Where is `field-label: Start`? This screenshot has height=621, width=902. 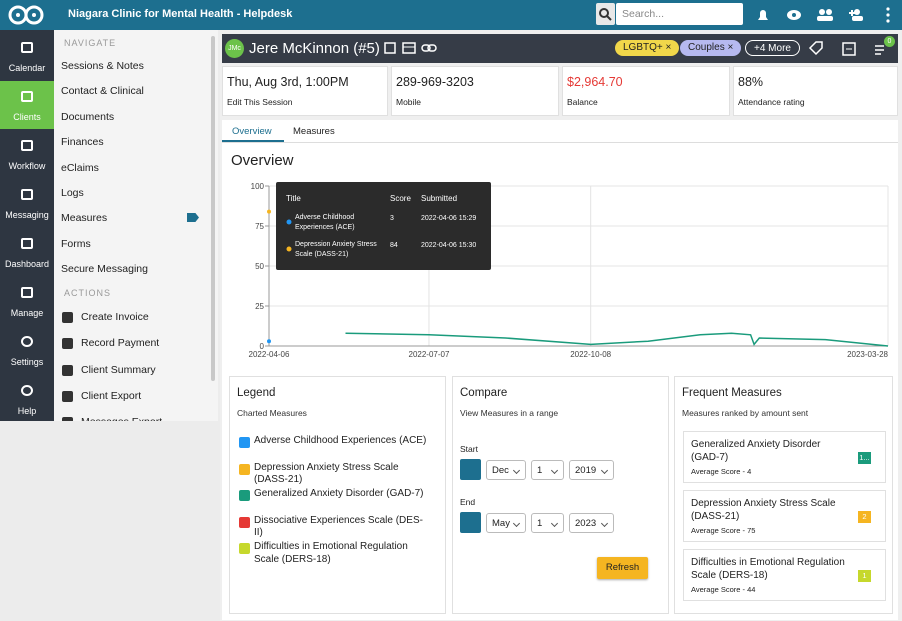 field-label: Start is located at coordinates (469, 449).